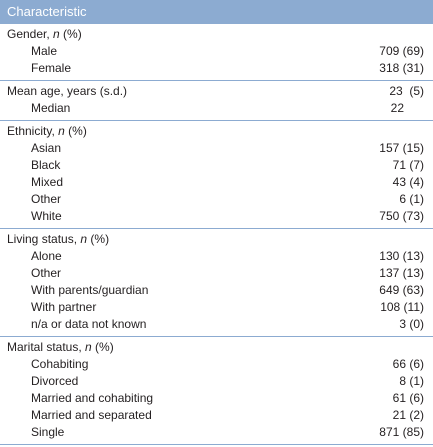  Describe the element at coordinates (411, 381) in the screenshot. I see `row-value: 8 (1)` at that location.